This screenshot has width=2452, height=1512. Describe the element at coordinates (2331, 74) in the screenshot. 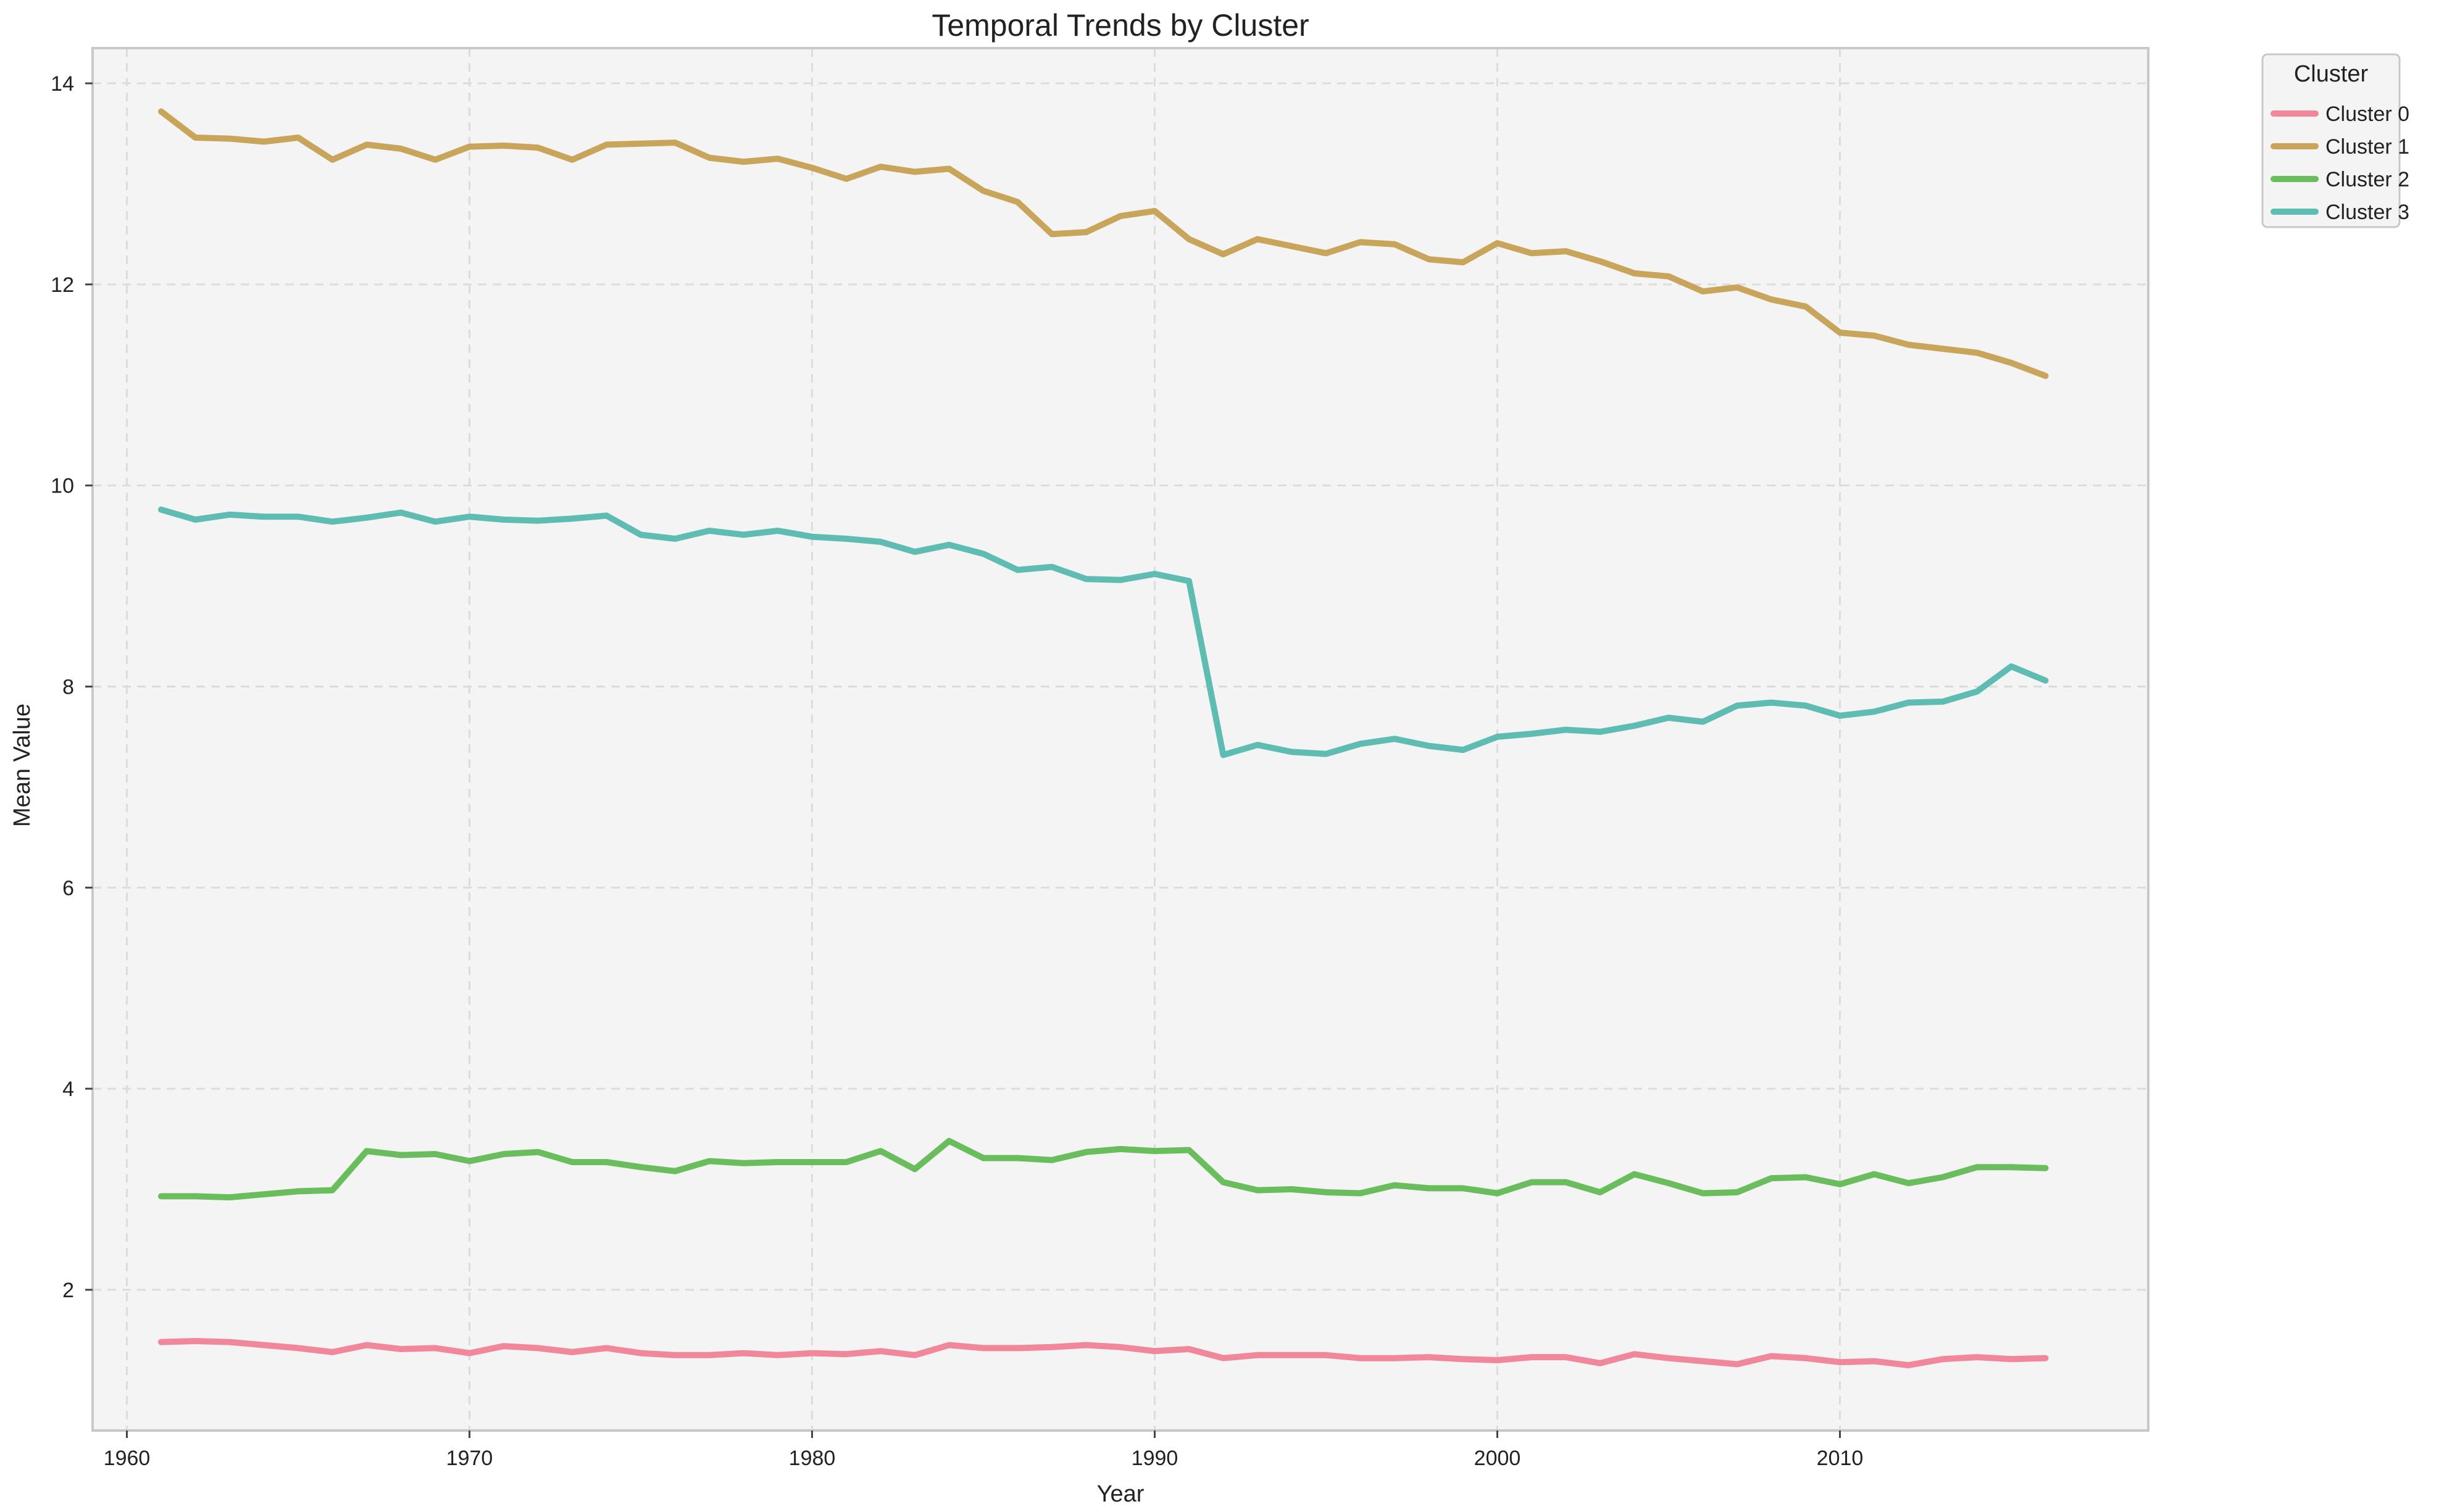

I see `legend-title: Cluster` at that location.